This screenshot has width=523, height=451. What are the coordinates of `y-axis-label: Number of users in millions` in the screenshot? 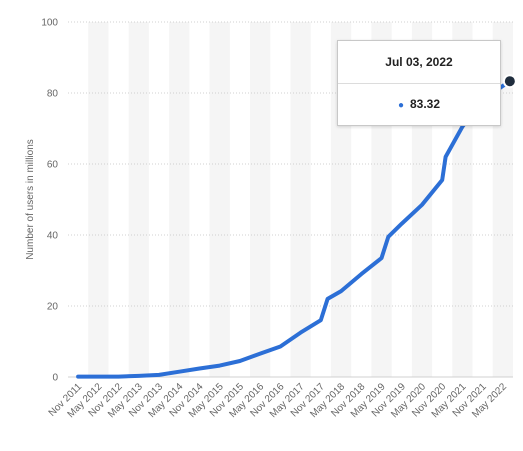 It's located at (30, 199).